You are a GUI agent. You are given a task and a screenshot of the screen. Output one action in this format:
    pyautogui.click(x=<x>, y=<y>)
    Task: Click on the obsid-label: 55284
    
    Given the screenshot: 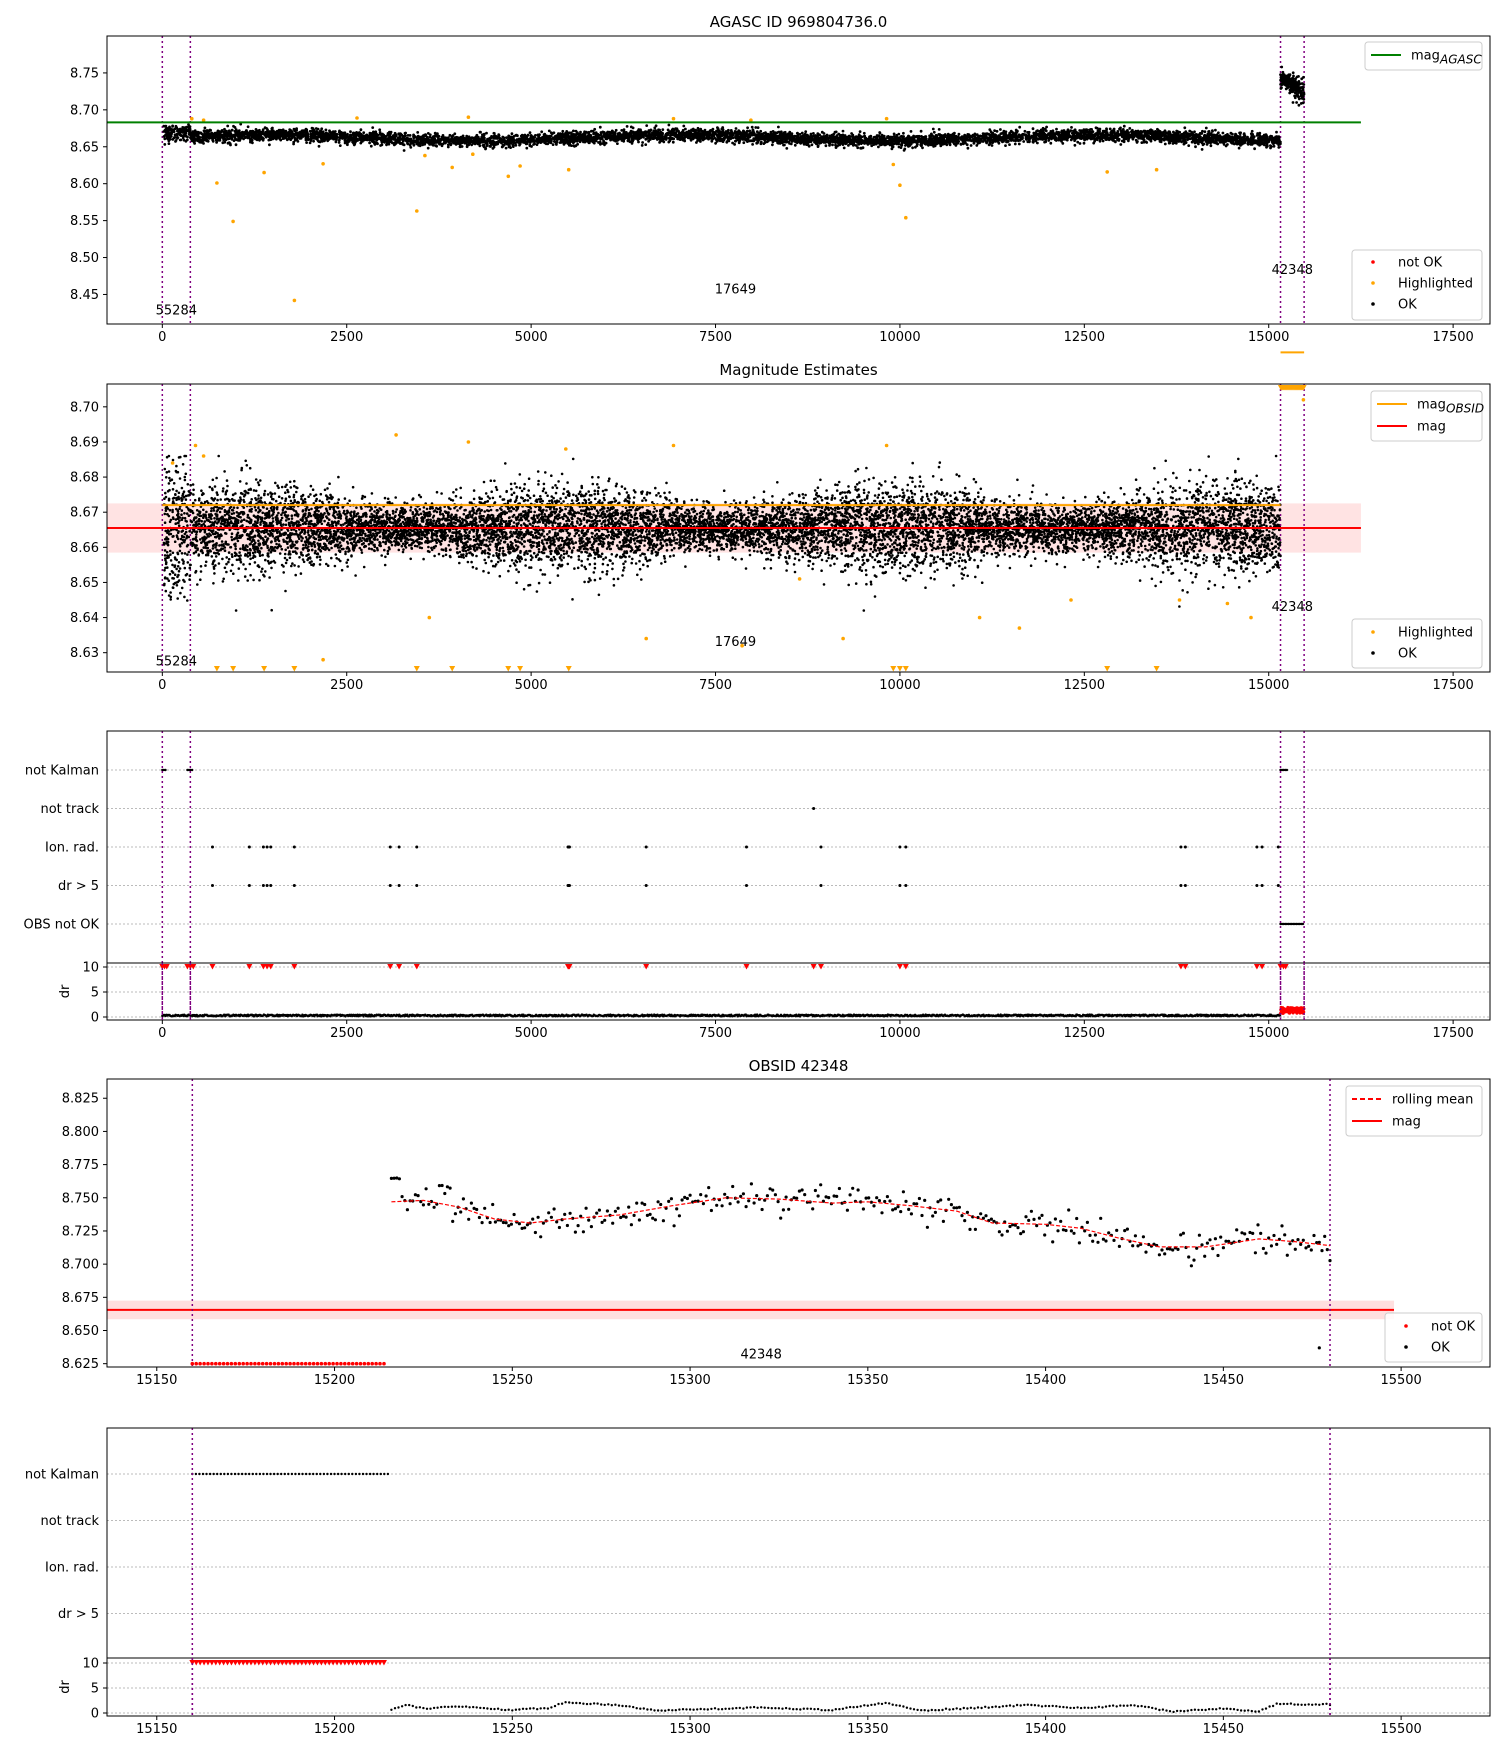 What is the action you would take?
    pyautogui.click(x=176, y=311)
    